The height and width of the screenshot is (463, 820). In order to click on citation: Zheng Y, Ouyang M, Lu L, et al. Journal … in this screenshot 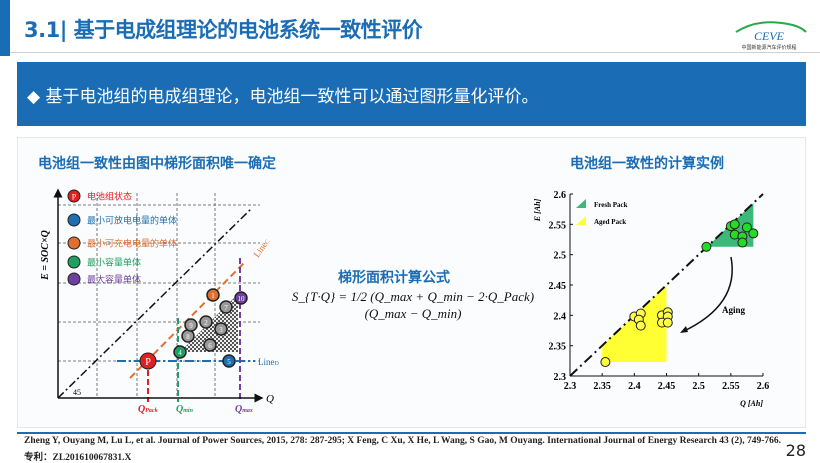, I will do `click(403, 441)`.